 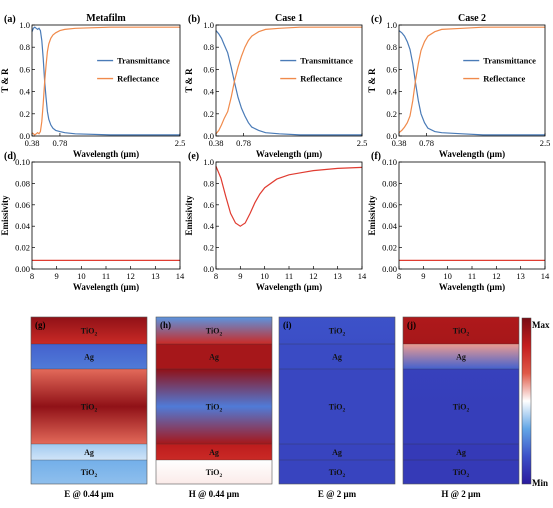 I want to click on heatmap-panel-i: TiO2 Ag TiO2 Ag TiO2 (i) E @ 2 μm, so click(x=337, y=407).